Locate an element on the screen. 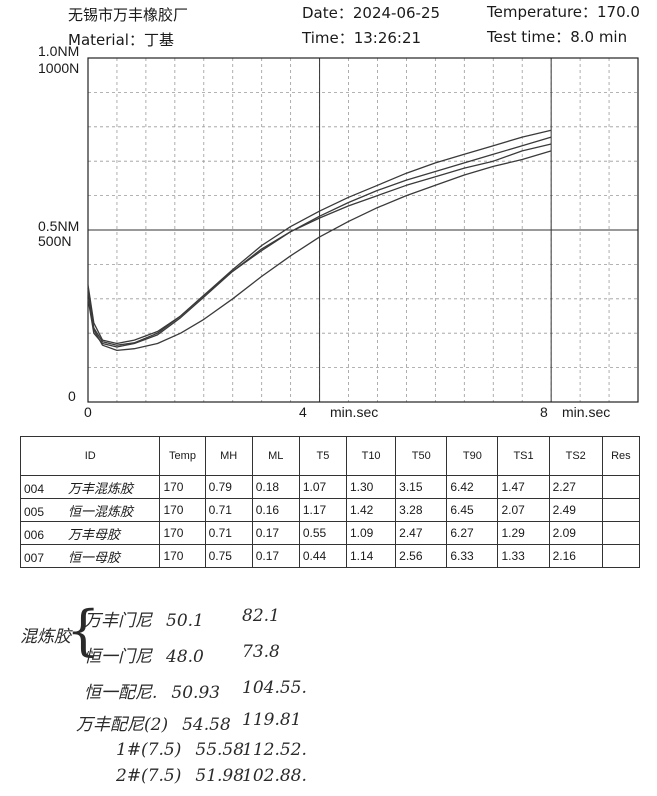  company-name: 无锡市万丰橡胶厂 is located at coordinates (128, 15).